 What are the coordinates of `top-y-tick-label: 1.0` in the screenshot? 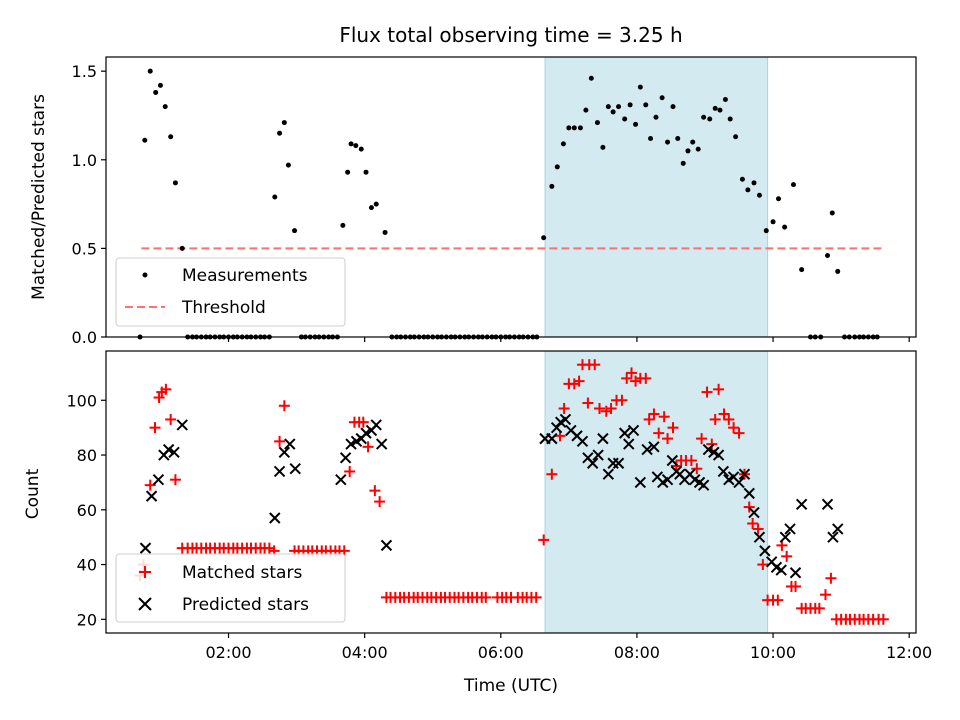 It's located at (84, 160).